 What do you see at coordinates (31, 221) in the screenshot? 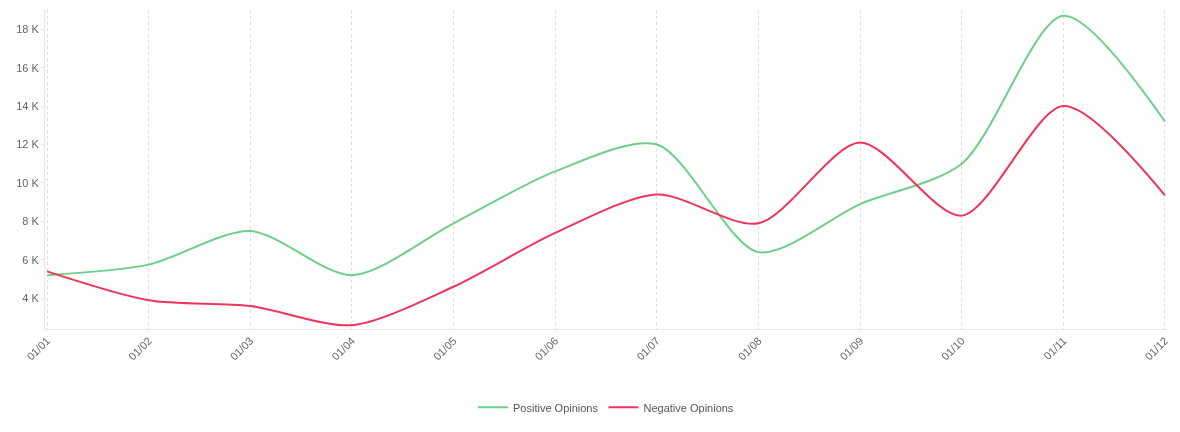
I see `y-tick-label: 8 K` at bounding box center [31, 221].